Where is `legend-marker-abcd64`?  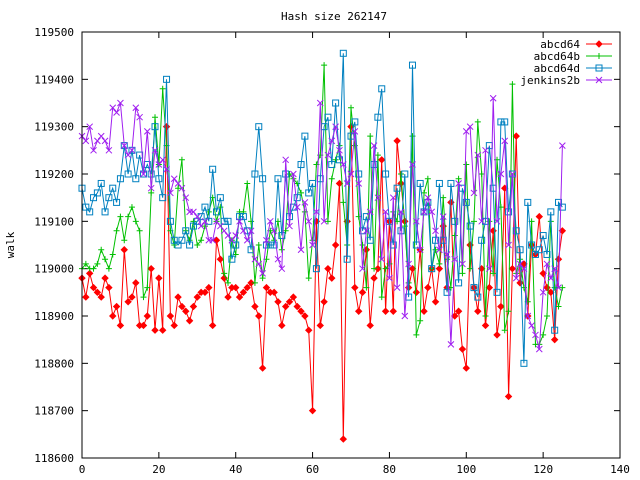 legend-marker-abcd64 is located at coordinates (599, 44).